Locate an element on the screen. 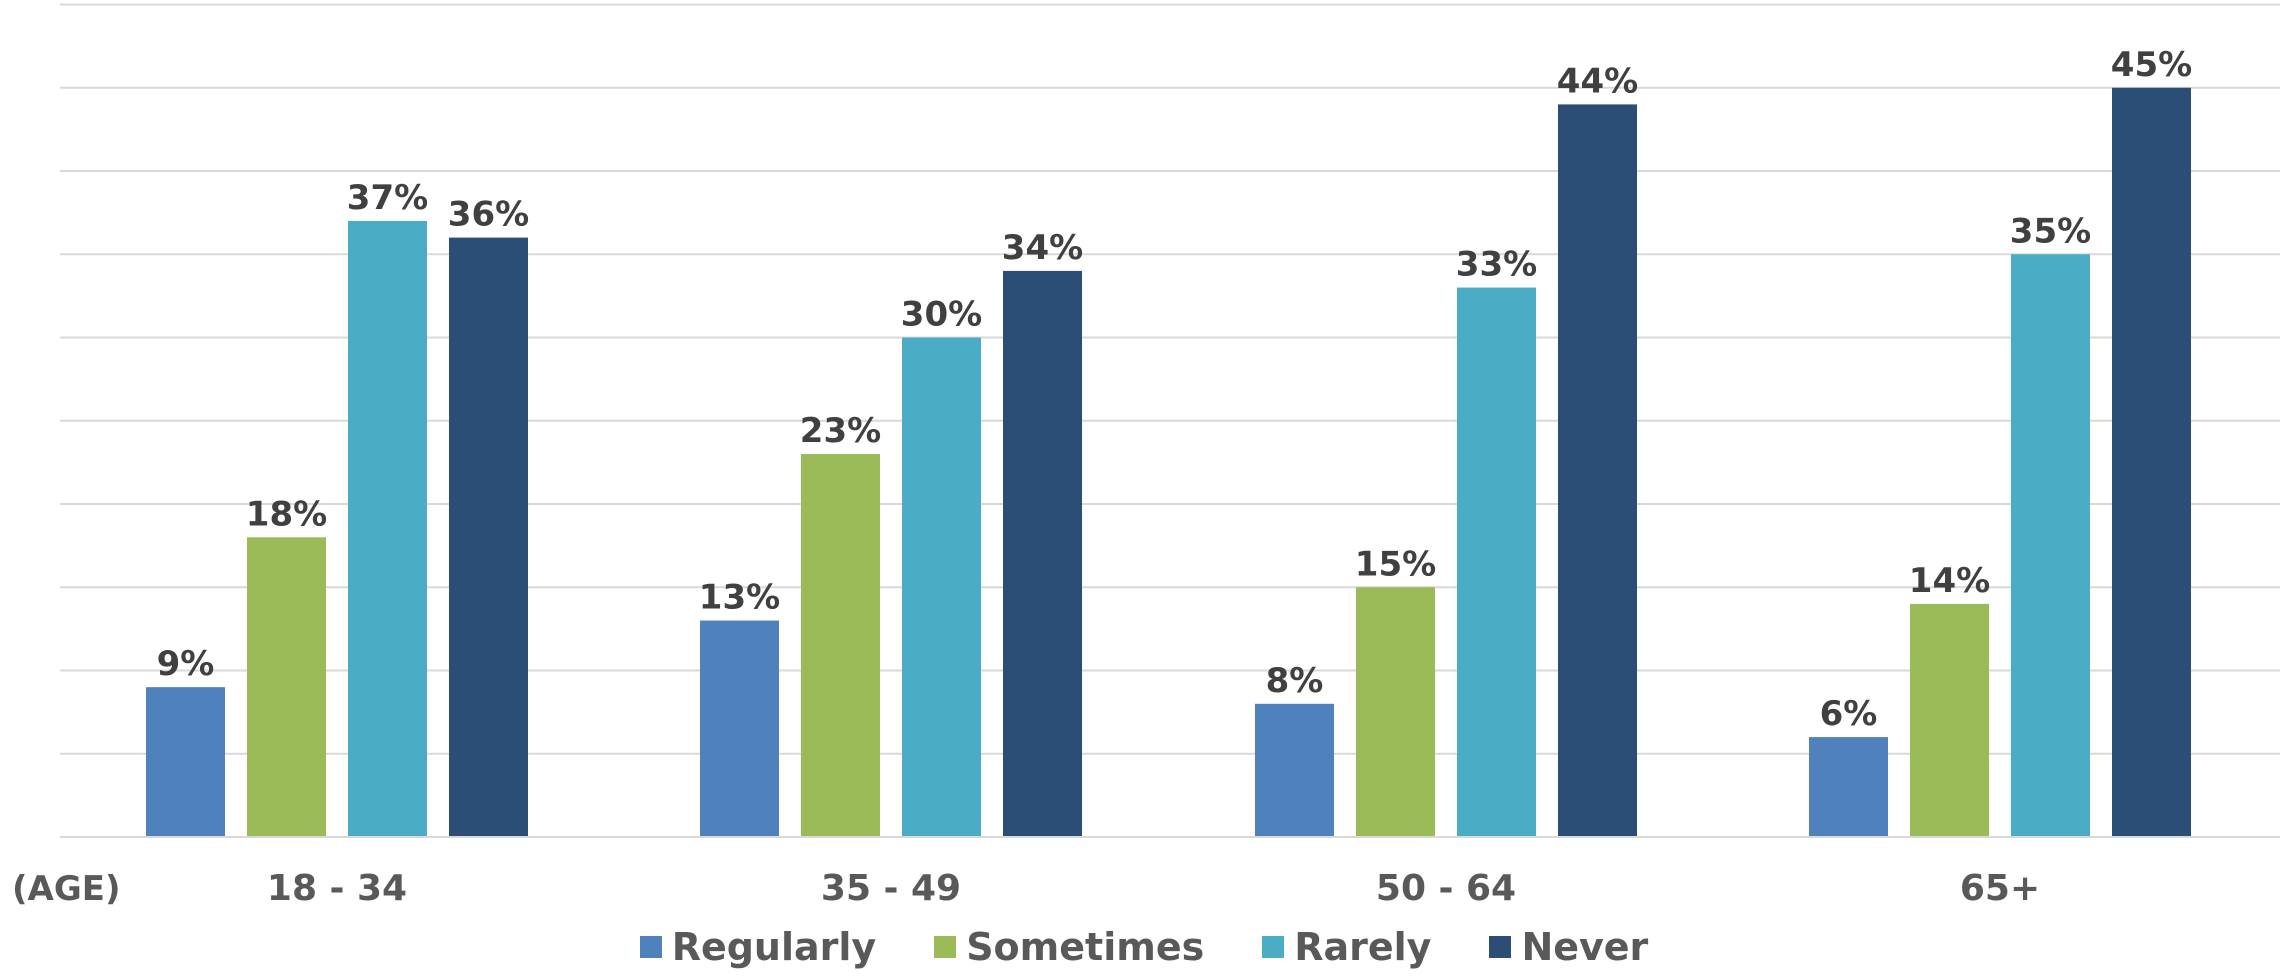  legend-item-rarely: Rarely is located at coordinates (1346, 947).